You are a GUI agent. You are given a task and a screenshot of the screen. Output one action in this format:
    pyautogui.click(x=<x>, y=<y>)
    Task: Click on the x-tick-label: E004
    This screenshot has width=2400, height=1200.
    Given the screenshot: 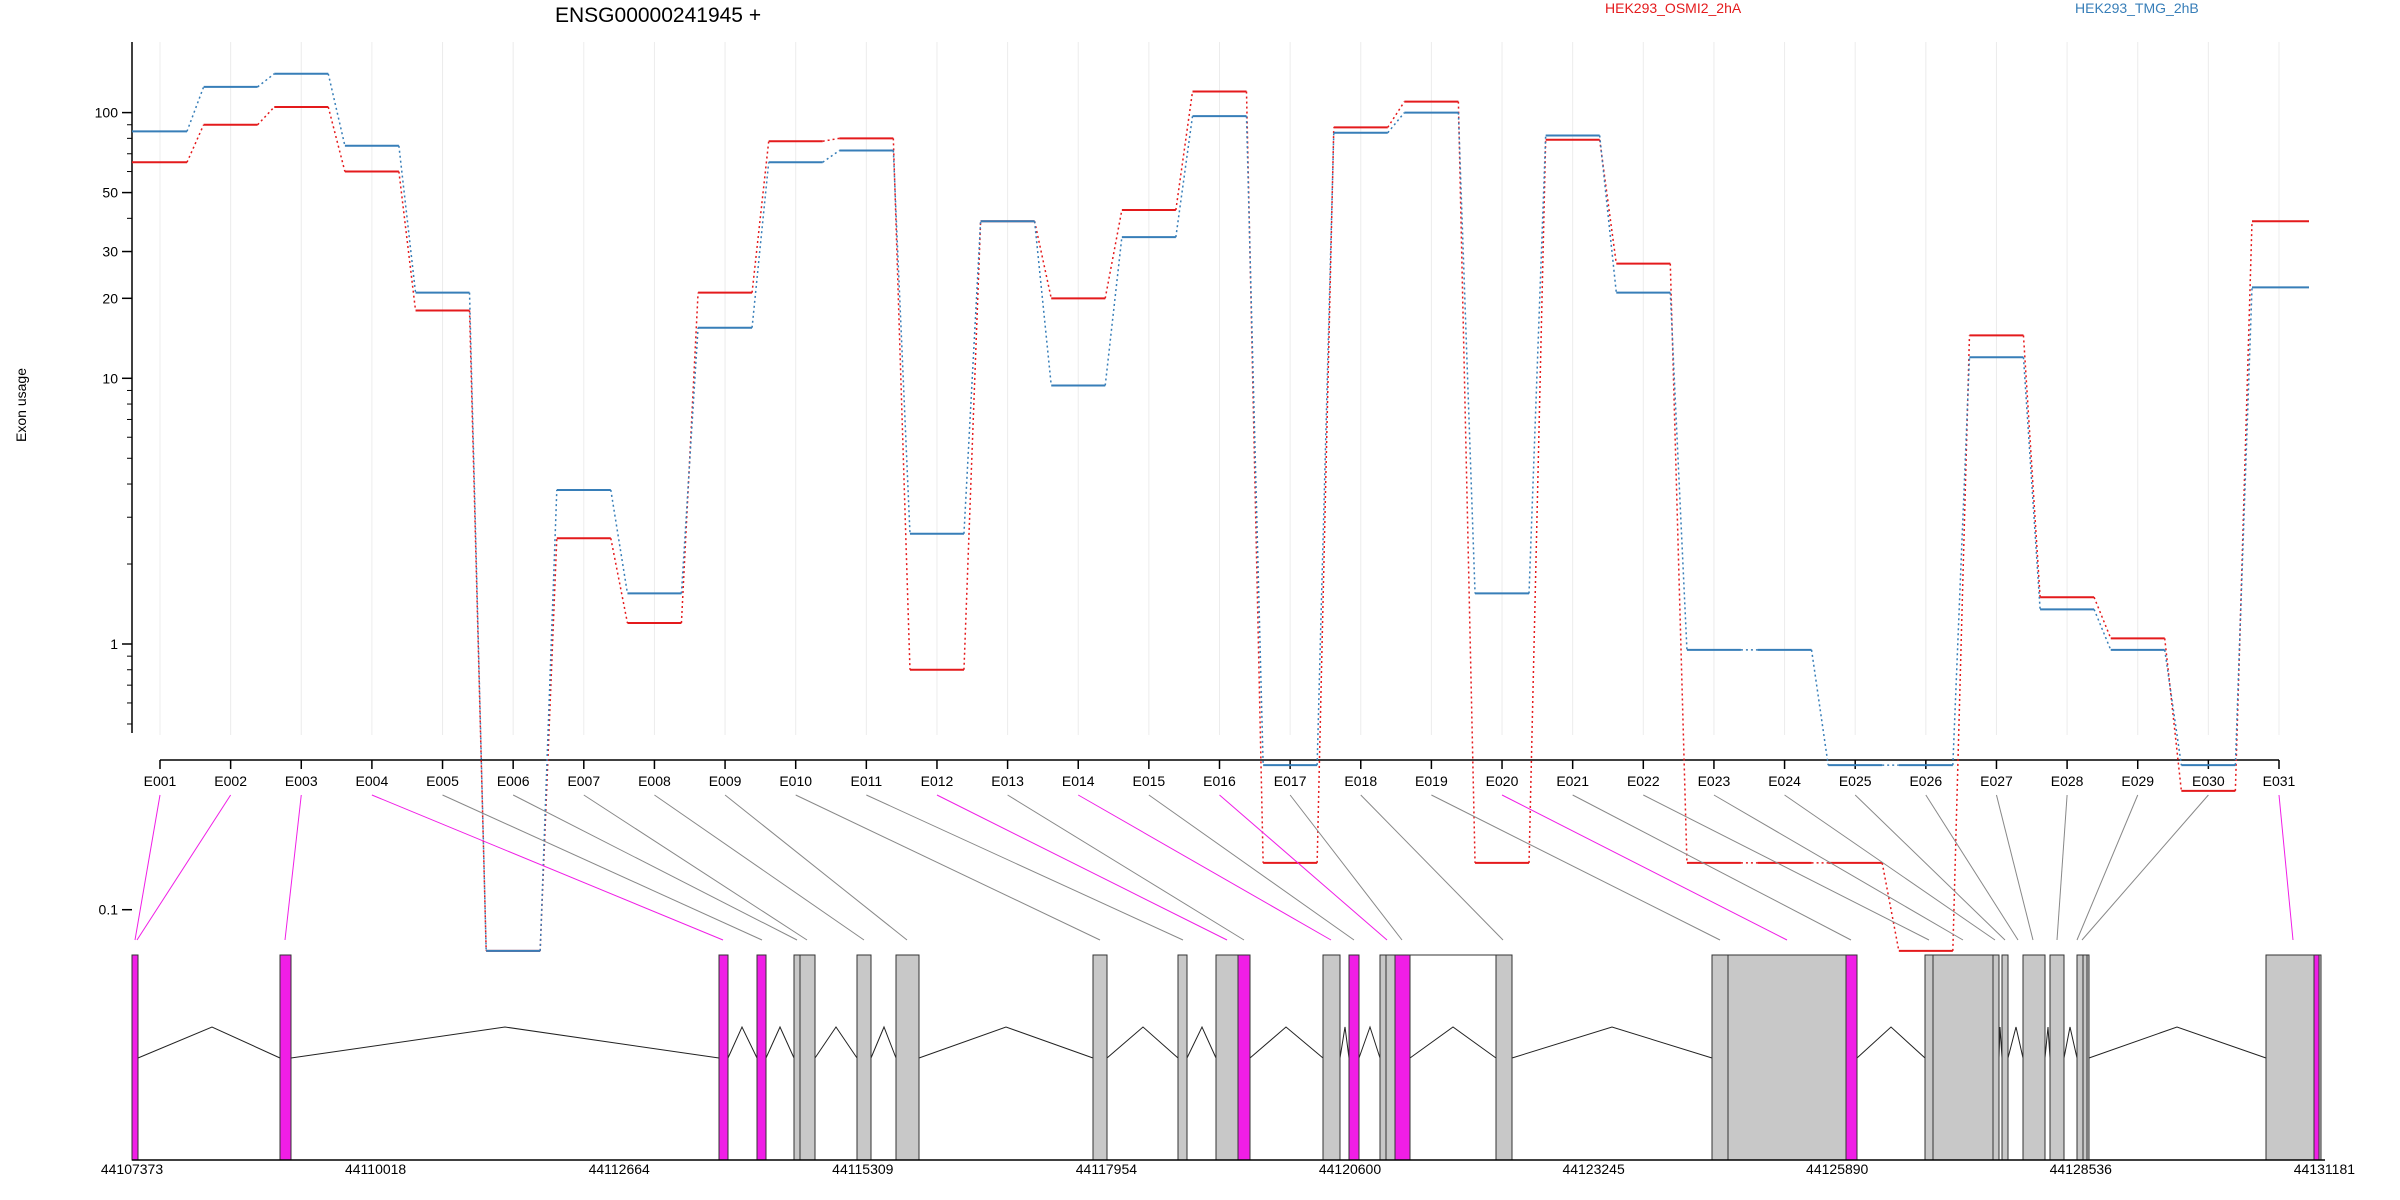 What is the action you would take?
    pyautogui.click(x=372, y=781)
    